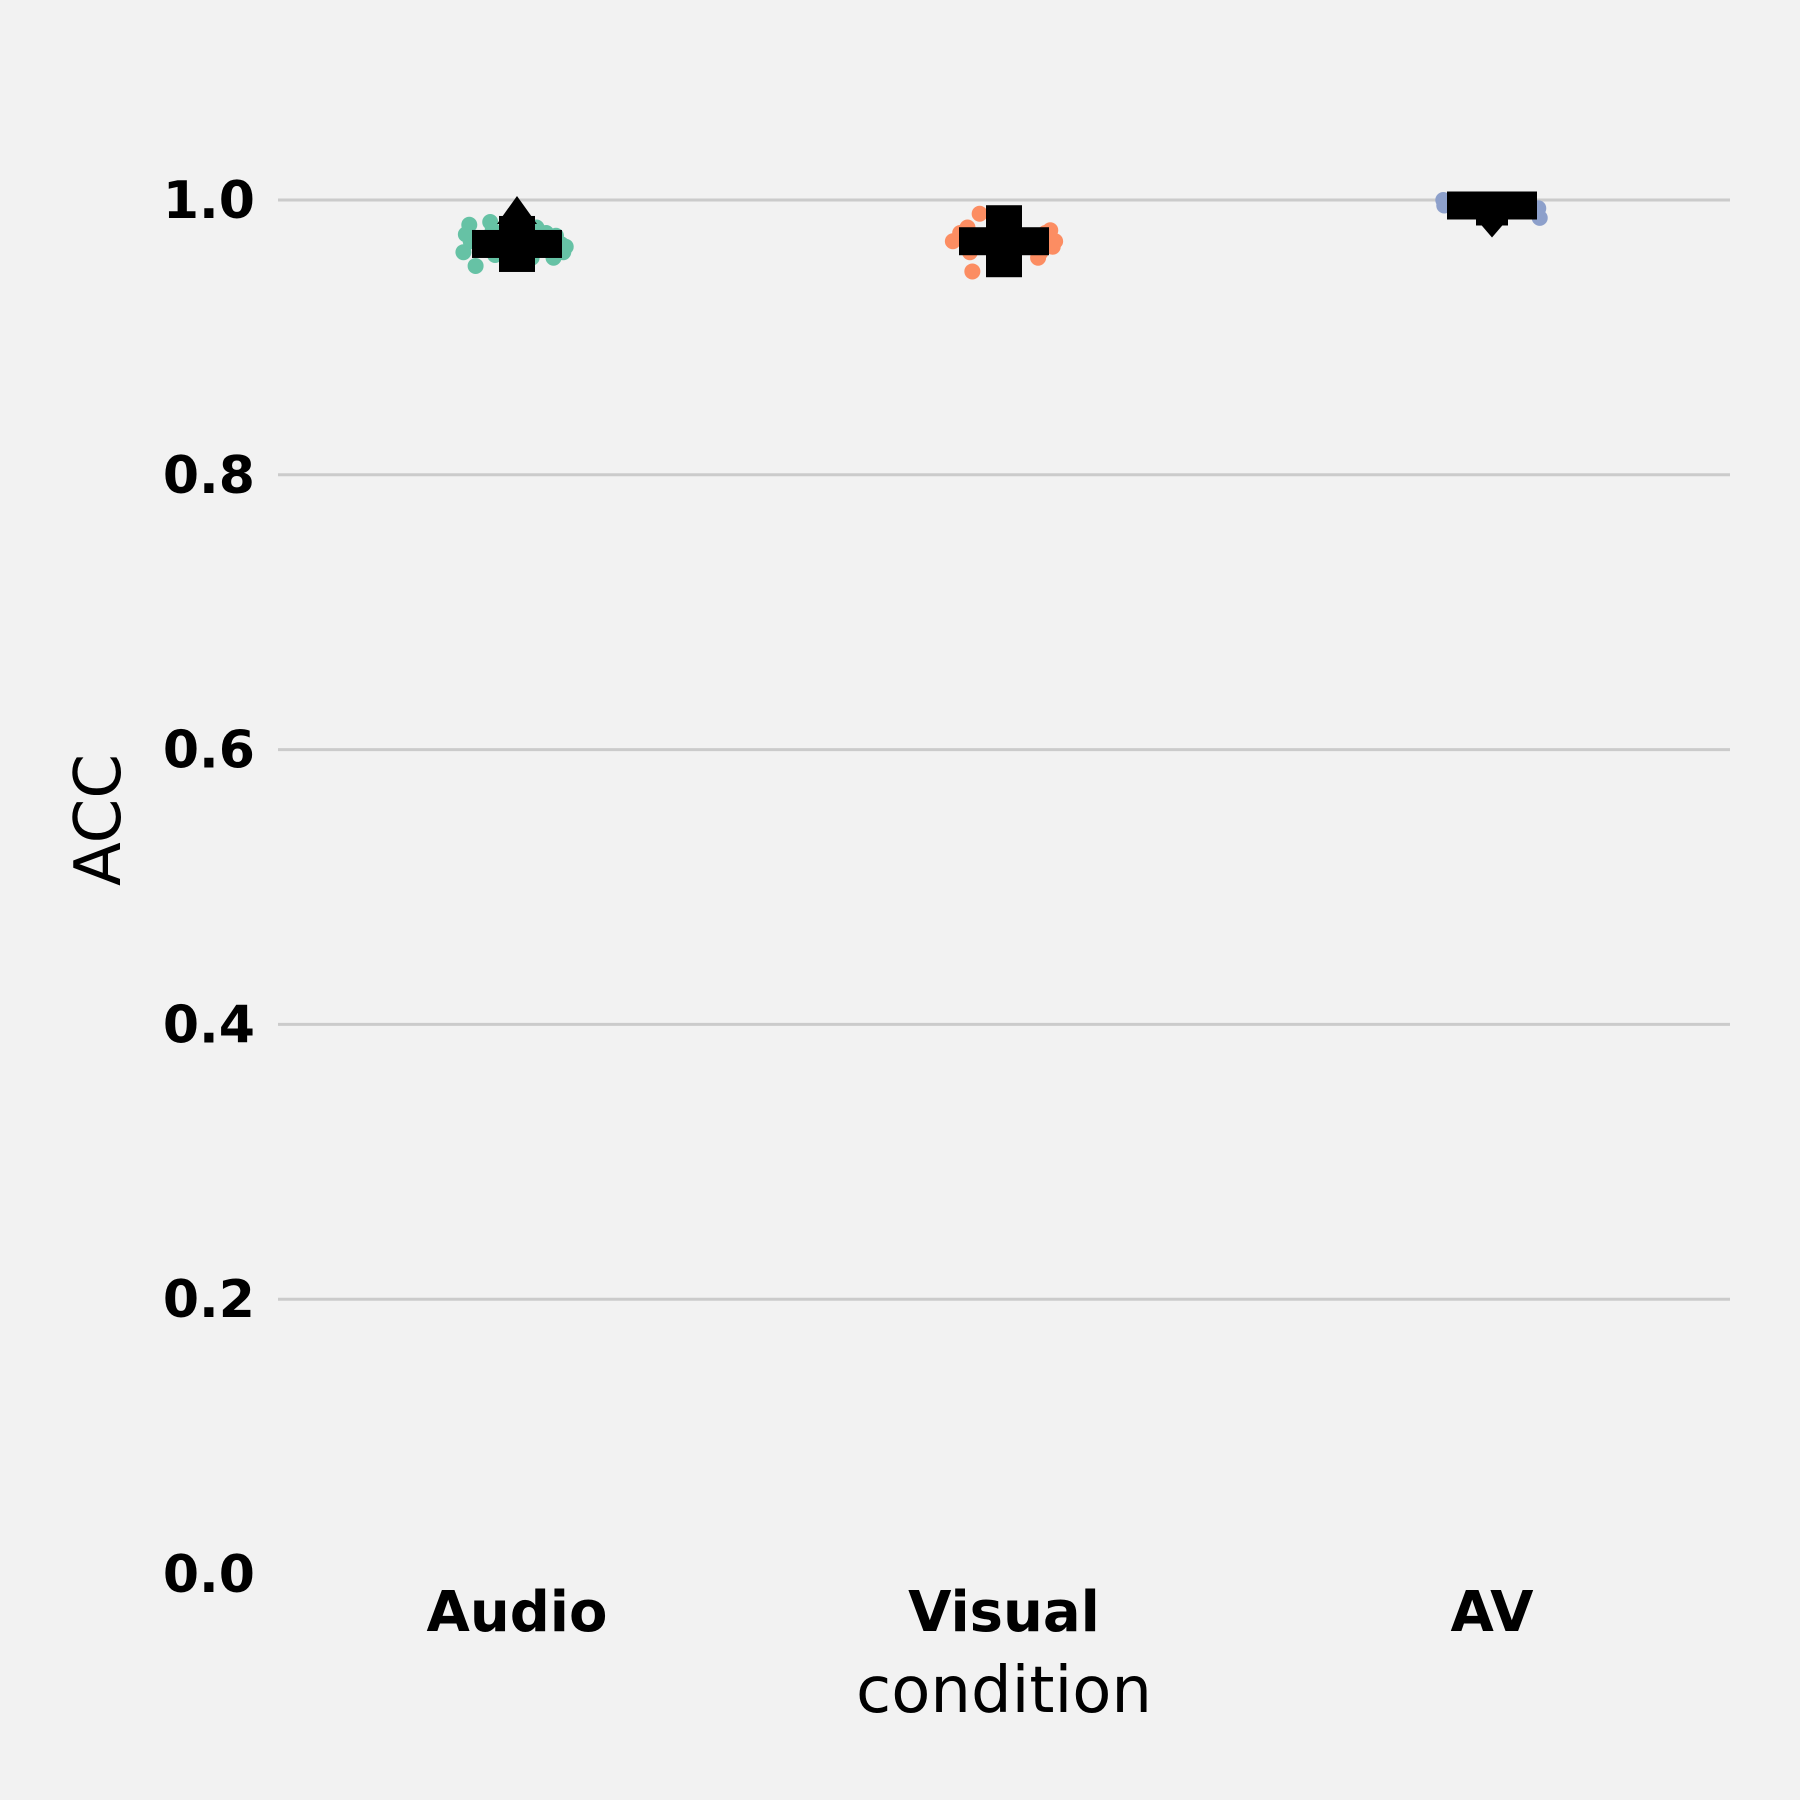 The width and height of the screenshot is (1800, 1800). What do you see at coordinates (1493, 1612) in the screenshot?
I see `x-tick-label: AV` at bounding box center [1493, 1612].